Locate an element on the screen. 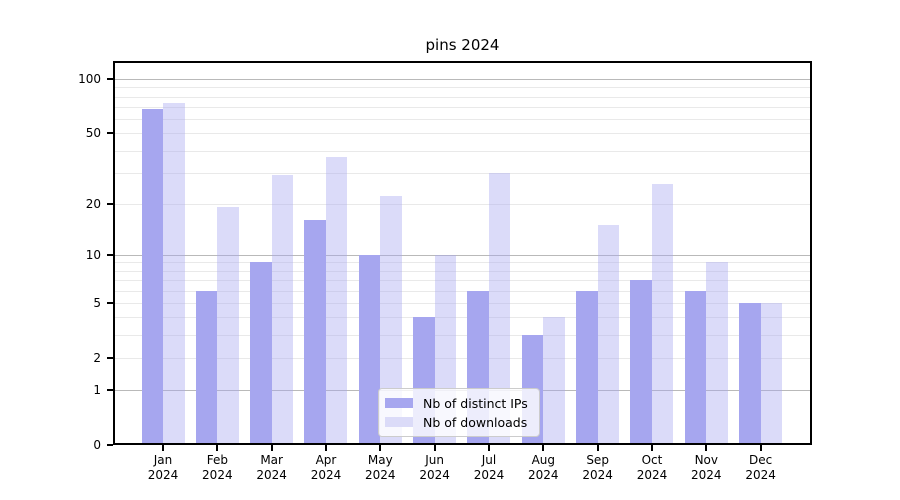 The height and width of the screenshot is (500, 900). bar-downloads-jan is located at coordinates (174, 272).